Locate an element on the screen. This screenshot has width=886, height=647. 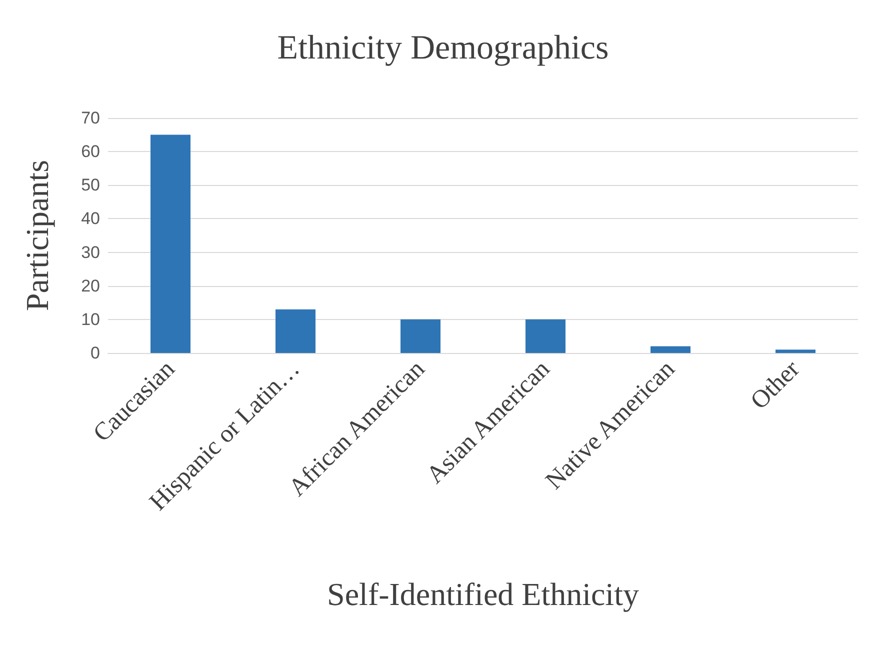
chart-title: Ethnicity Demographics is located at coordinates (443, 48).